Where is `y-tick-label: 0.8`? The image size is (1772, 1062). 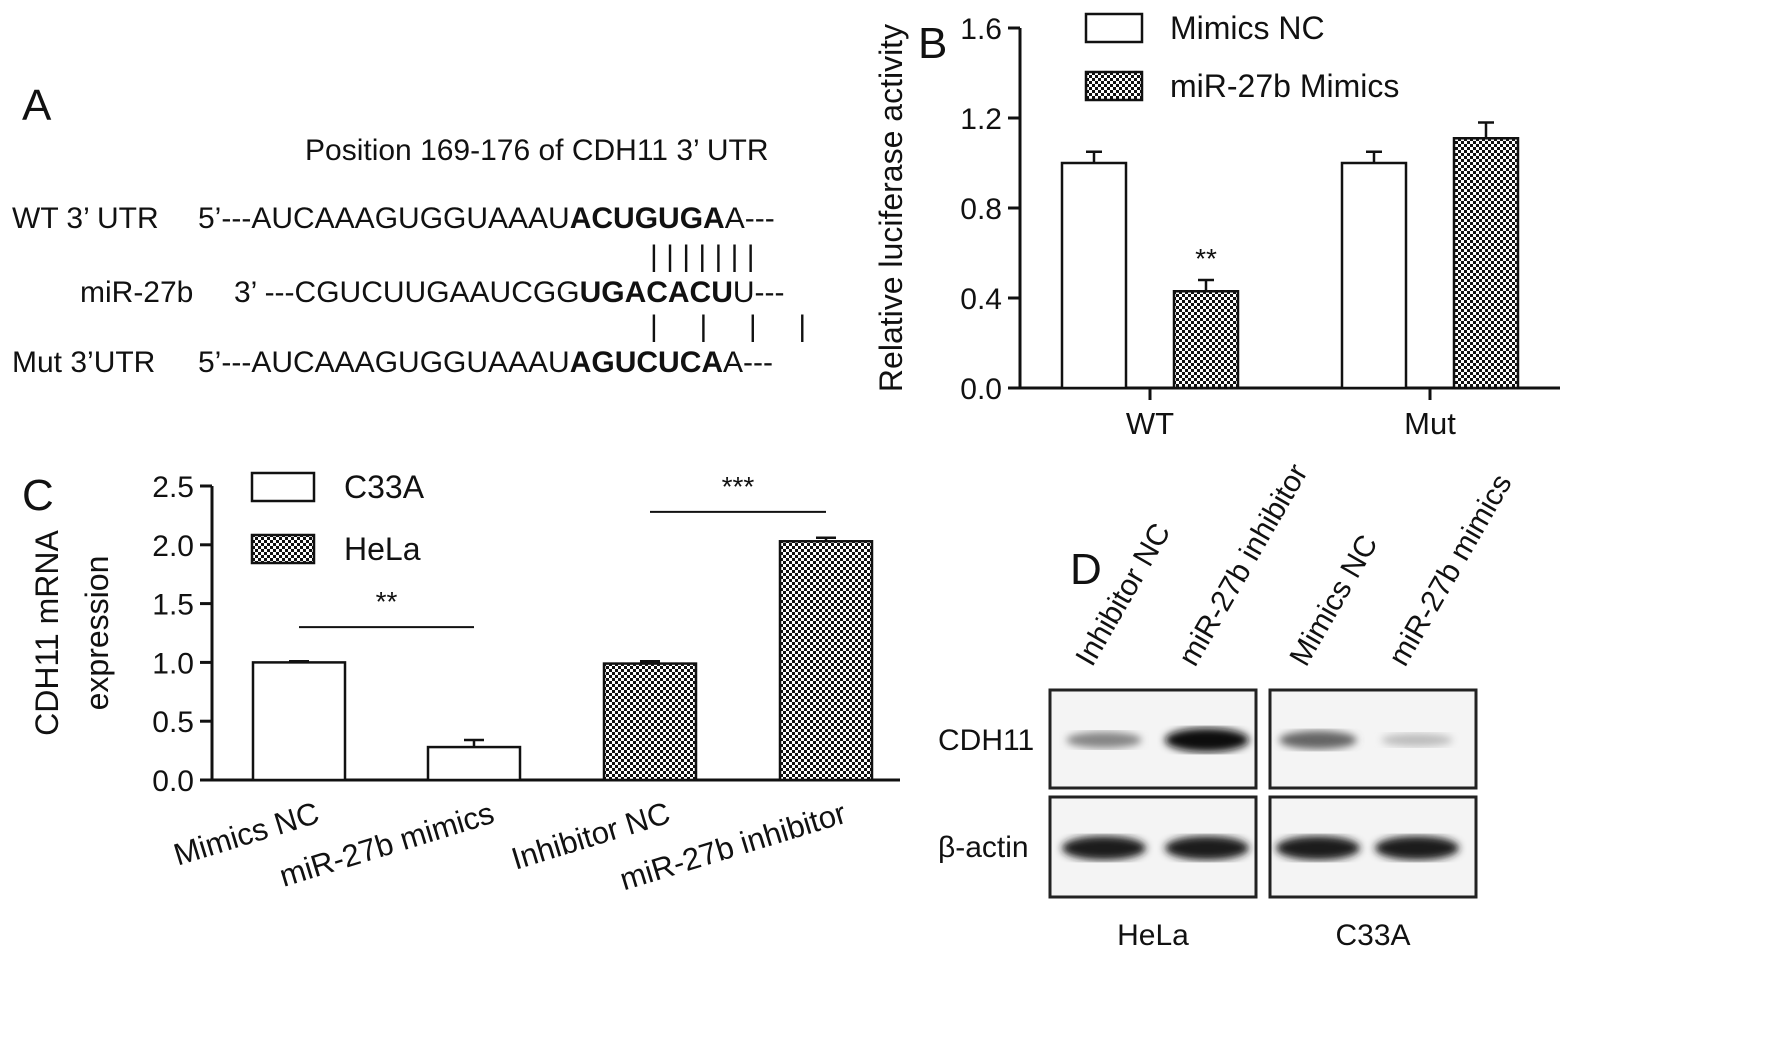
y-tick-label: 0.8 is located at coordinates (981, 209).